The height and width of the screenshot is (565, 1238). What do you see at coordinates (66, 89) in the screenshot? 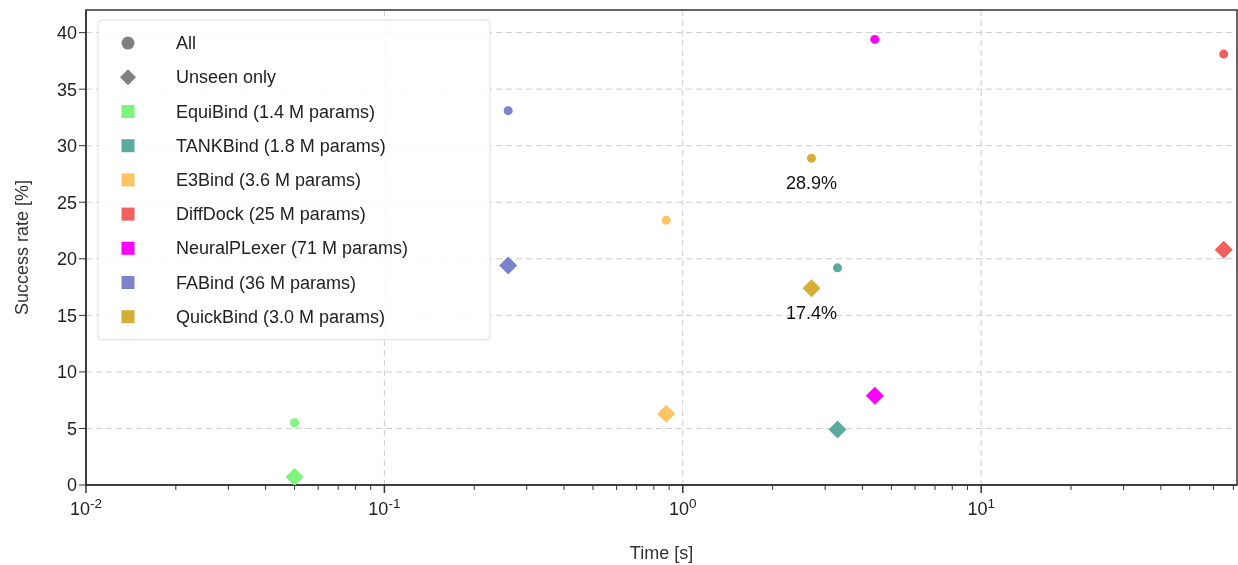
I see `y-tick-label: 35` at bounding box center [66, 89].